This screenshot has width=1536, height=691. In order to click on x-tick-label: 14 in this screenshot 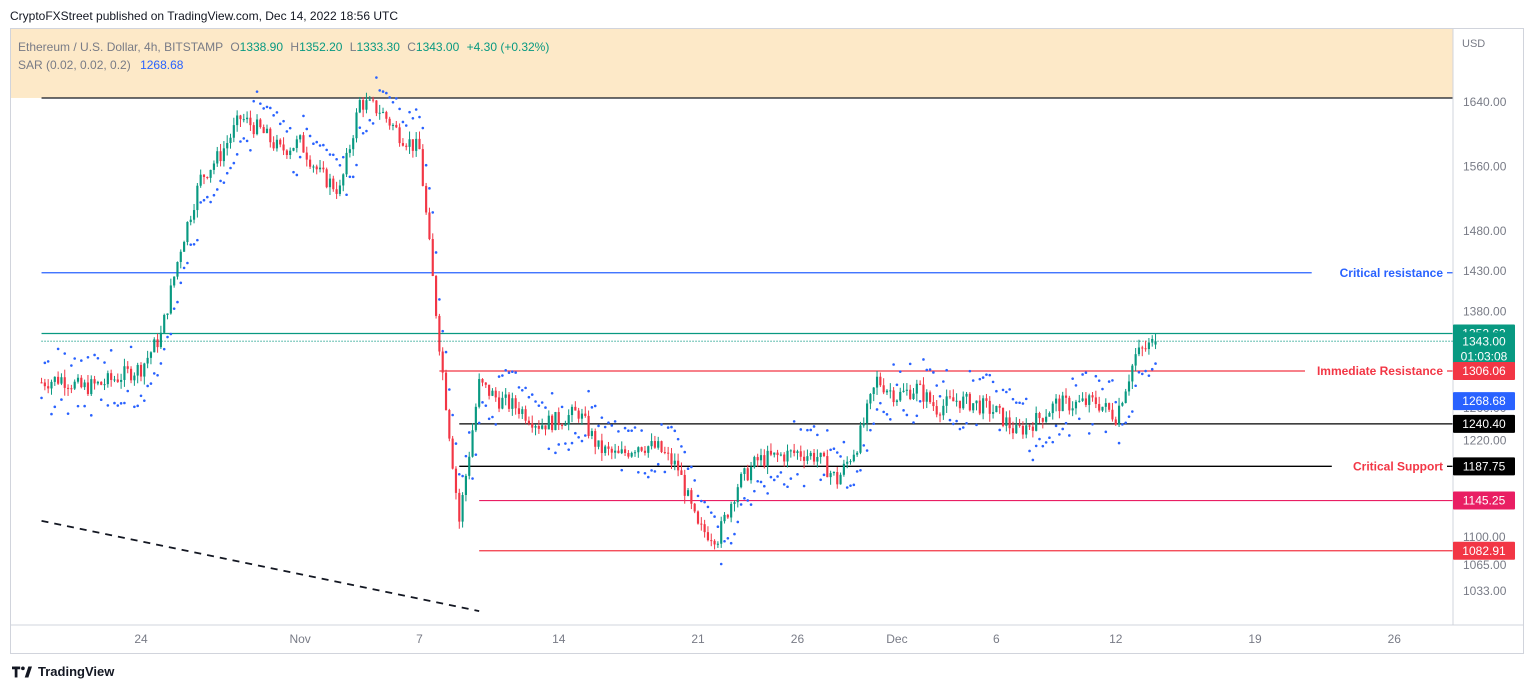, I will do `click(559, 639)`.